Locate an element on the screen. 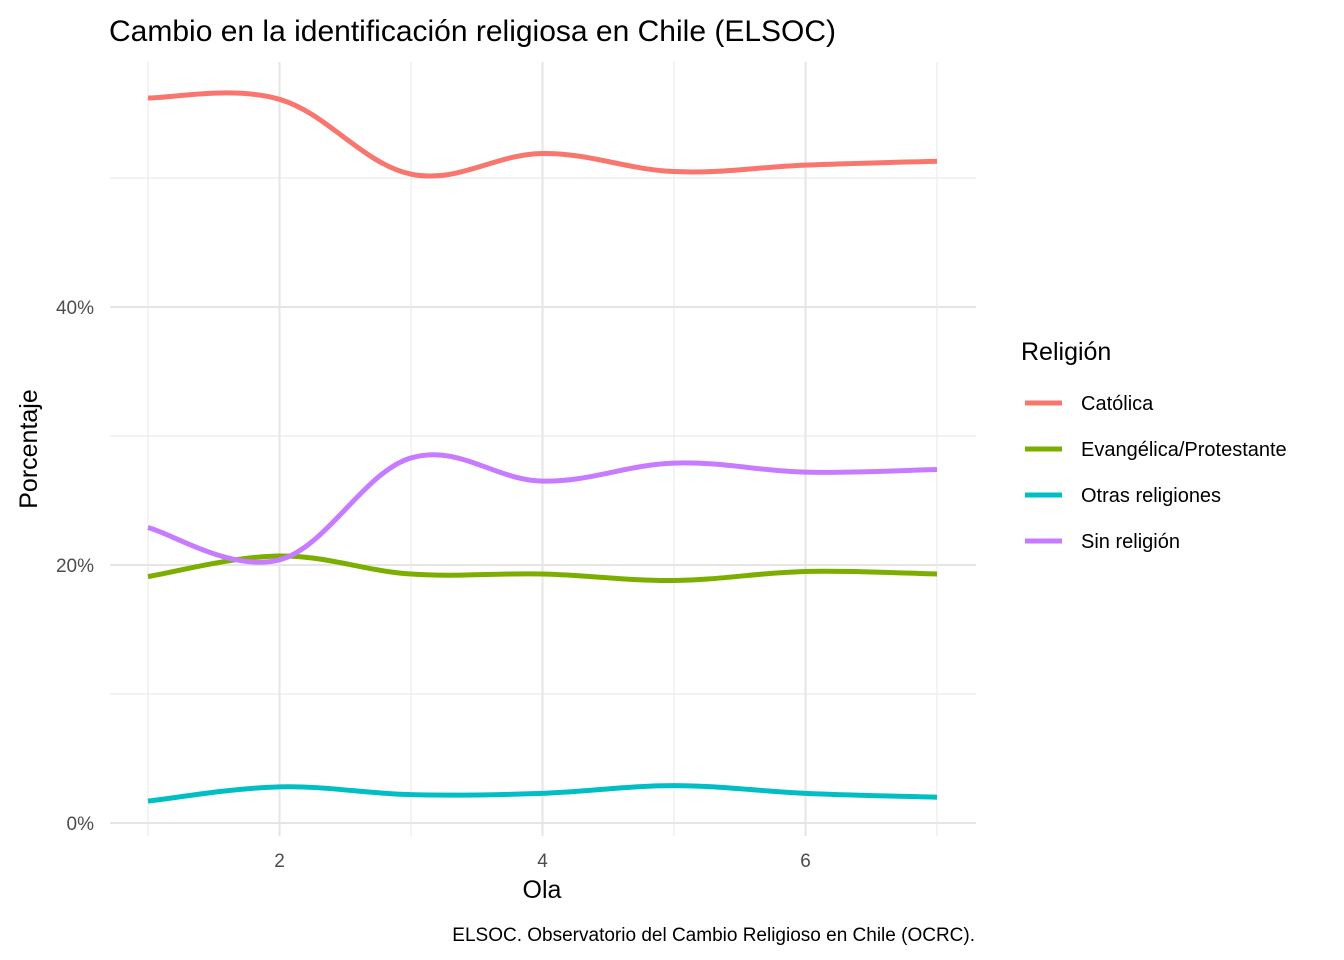 The height and width of the screenshot is (960, 1344). x-axis-title: Ola is located at coordinates (542, 890).